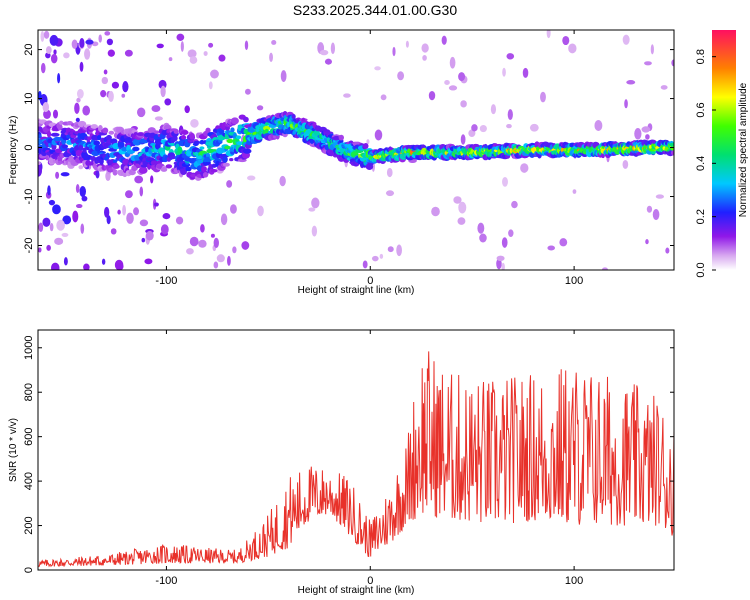 The height and width of the screenshot is (600, 750). Describe the element at coordinates (13, 450) in the screenshot. I see `snr-y-label: SNR (10 * v/v)` at that location.